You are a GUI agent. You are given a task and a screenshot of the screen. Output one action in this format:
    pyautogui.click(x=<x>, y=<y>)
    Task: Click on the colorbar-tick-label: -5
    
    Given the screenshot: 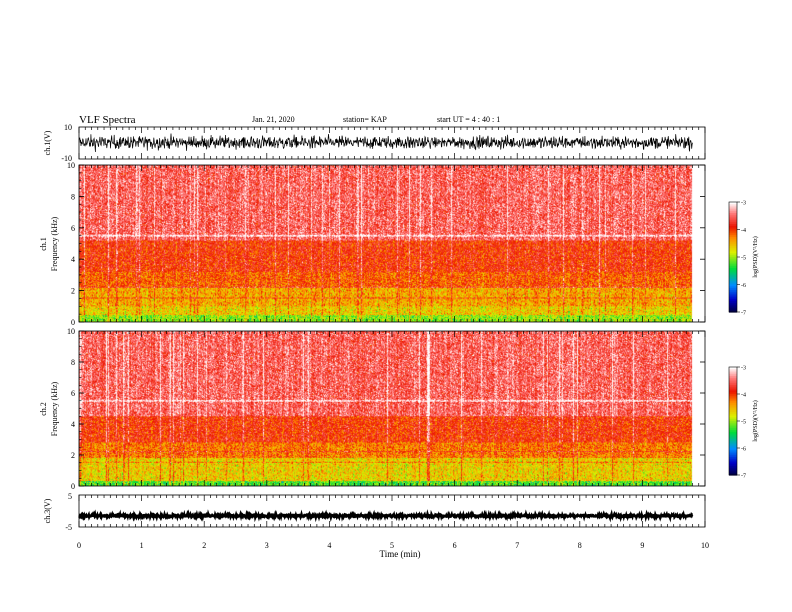 What is the action you would take?
    pyautogui.click(x=743, y=259)
    